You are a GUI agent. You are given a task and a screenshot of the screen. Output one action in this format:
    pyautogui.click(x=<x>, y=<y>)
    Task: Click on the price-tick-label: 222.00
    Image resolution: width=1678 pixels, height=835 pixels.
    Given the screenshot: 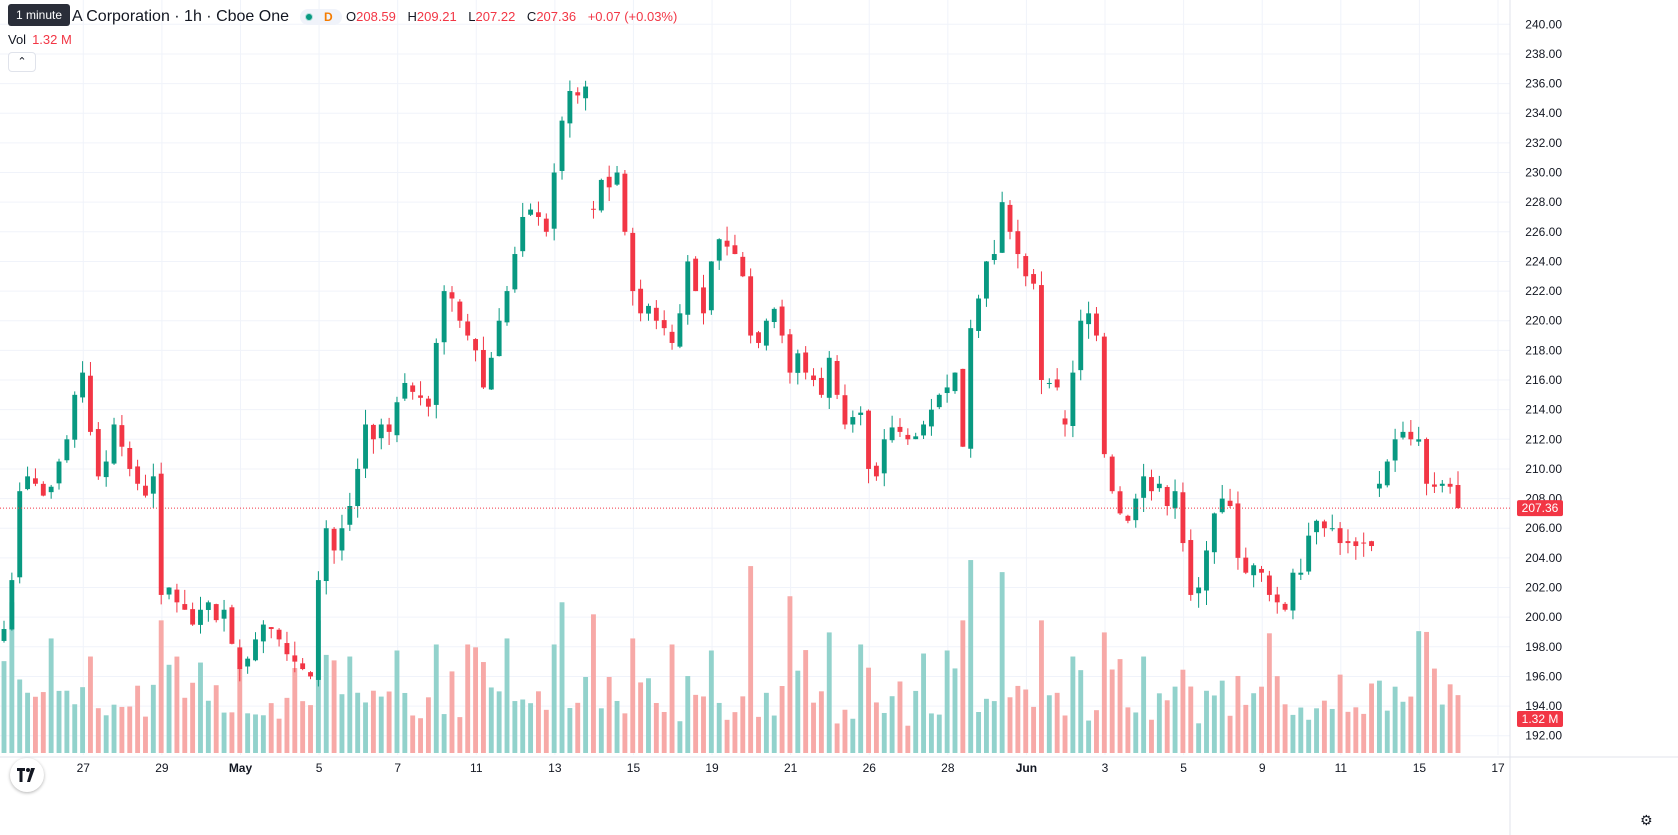 What is the action you would take?
    pyautogui.click(x=1543, y=291)
    